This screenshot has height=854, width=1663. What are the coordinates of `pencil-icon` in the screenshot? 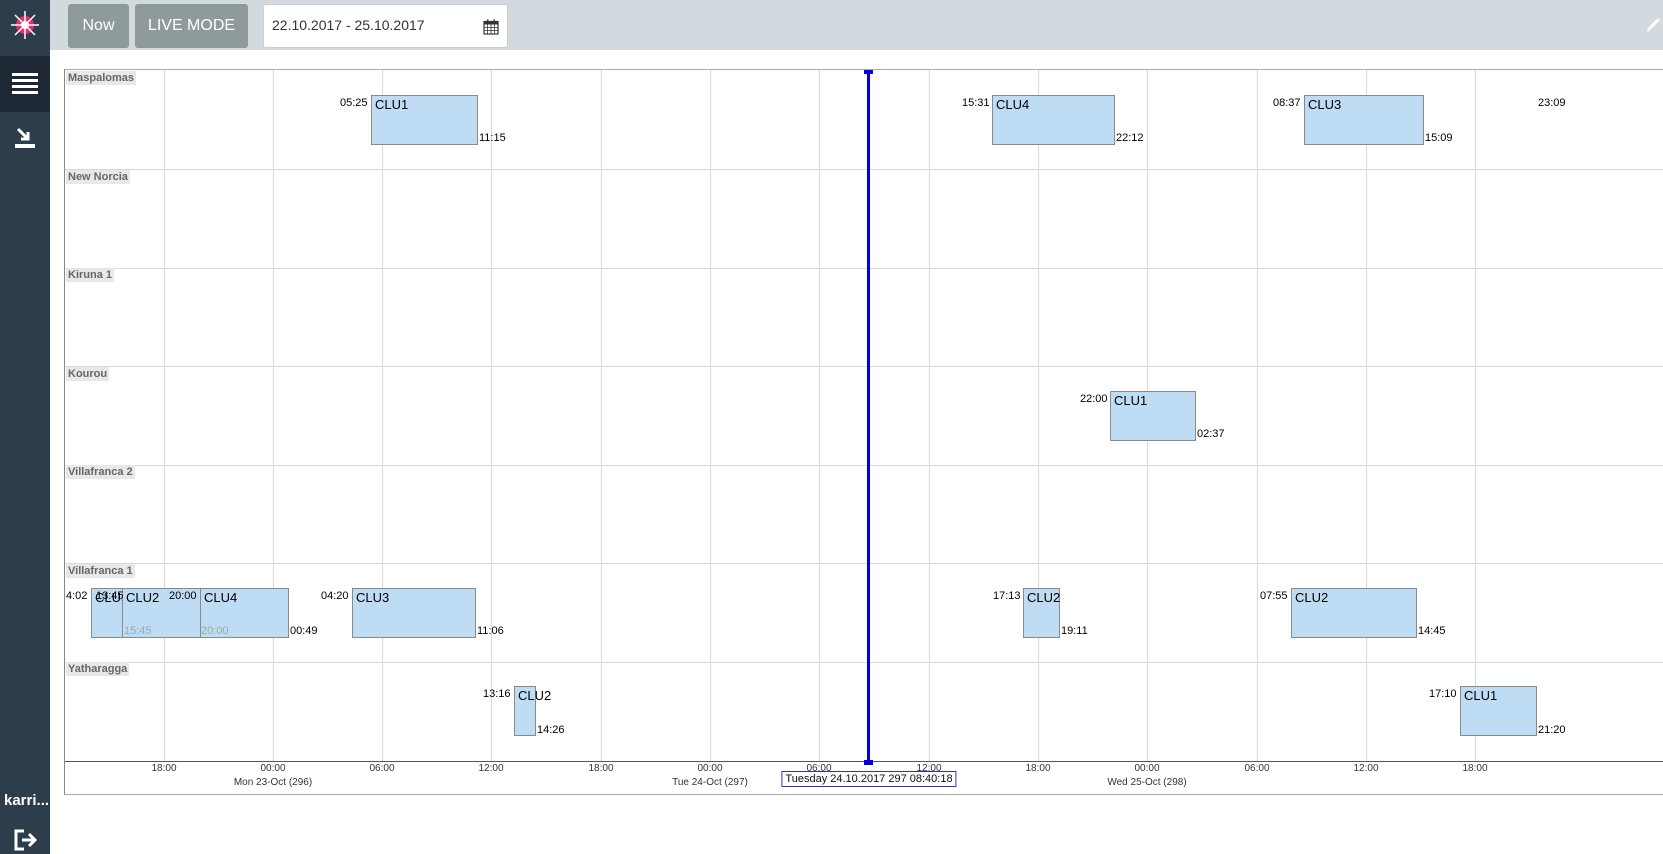 It's located at (1653, 25).